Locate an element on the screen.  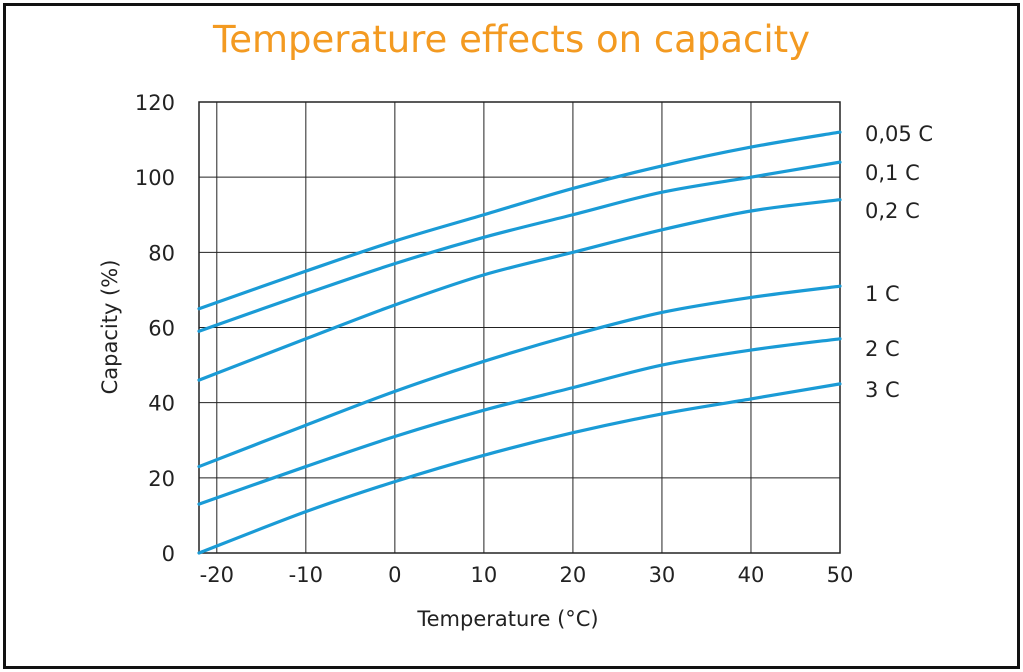
x-tick-label: 10 is located at coordinates (484, 575).